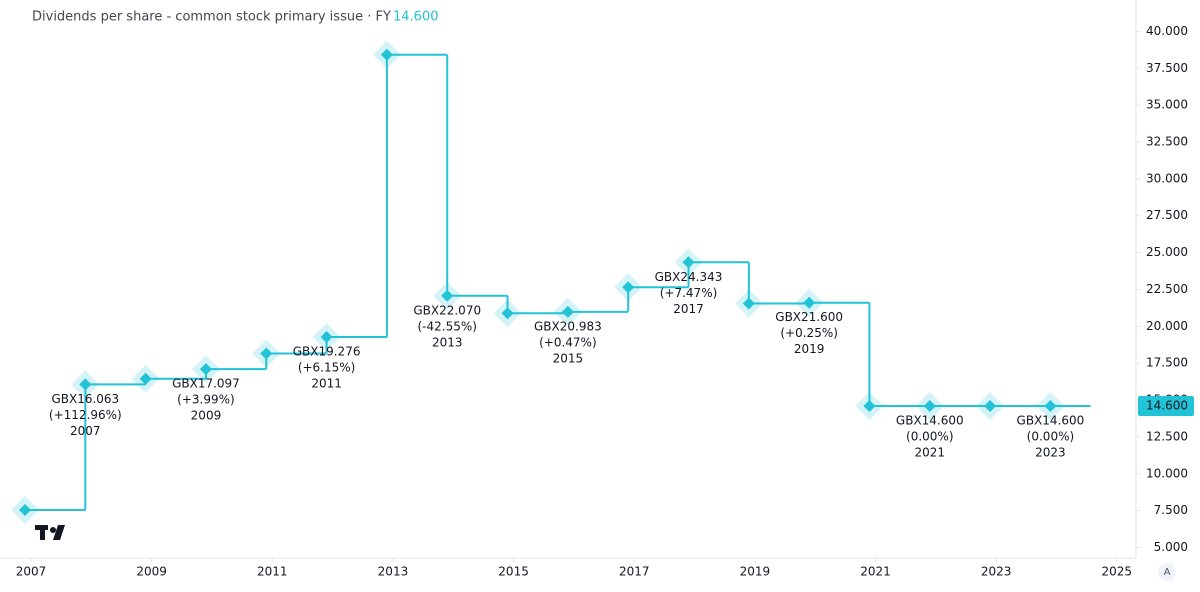 The image size is (1200, 592). Describe the element at coordinates (809, 333) in the screenshot. I see `change-label: (+0.25%)` at that location.